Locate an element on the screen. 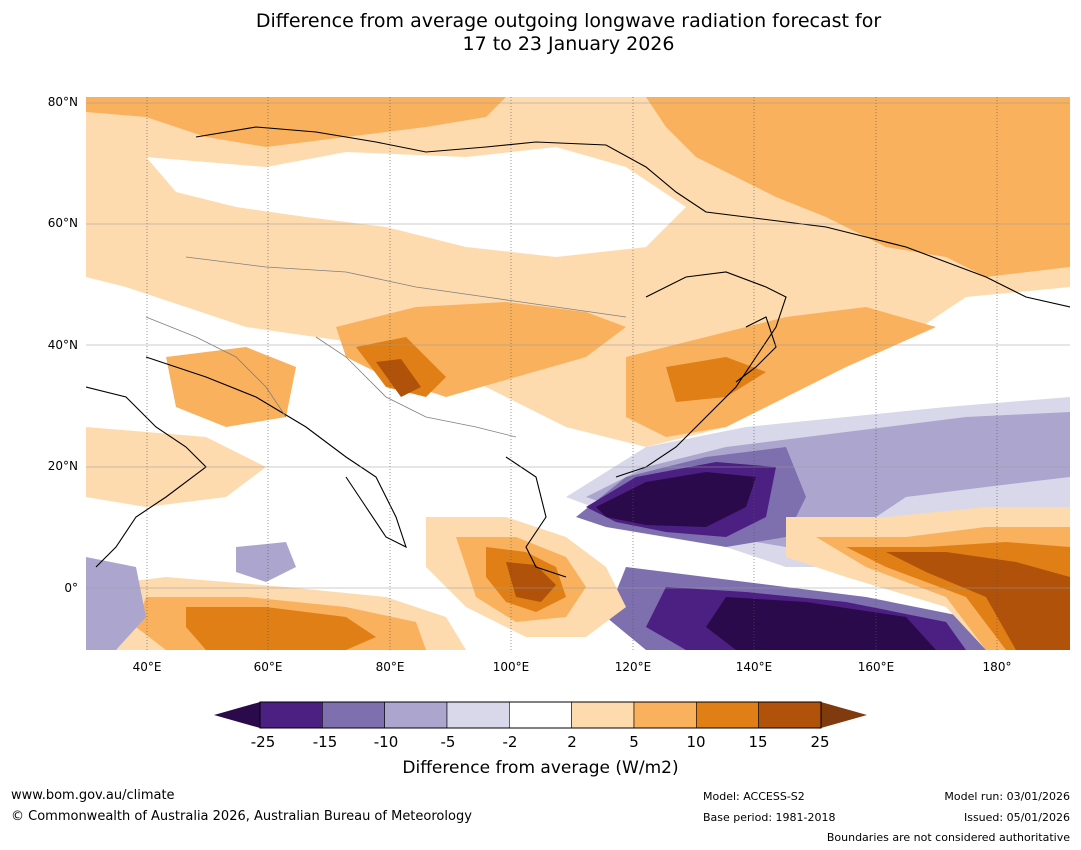 The width and height of the screenshot is (1081, 850). anomaly-region-northwest-orange is located at coordinates (296, 122).